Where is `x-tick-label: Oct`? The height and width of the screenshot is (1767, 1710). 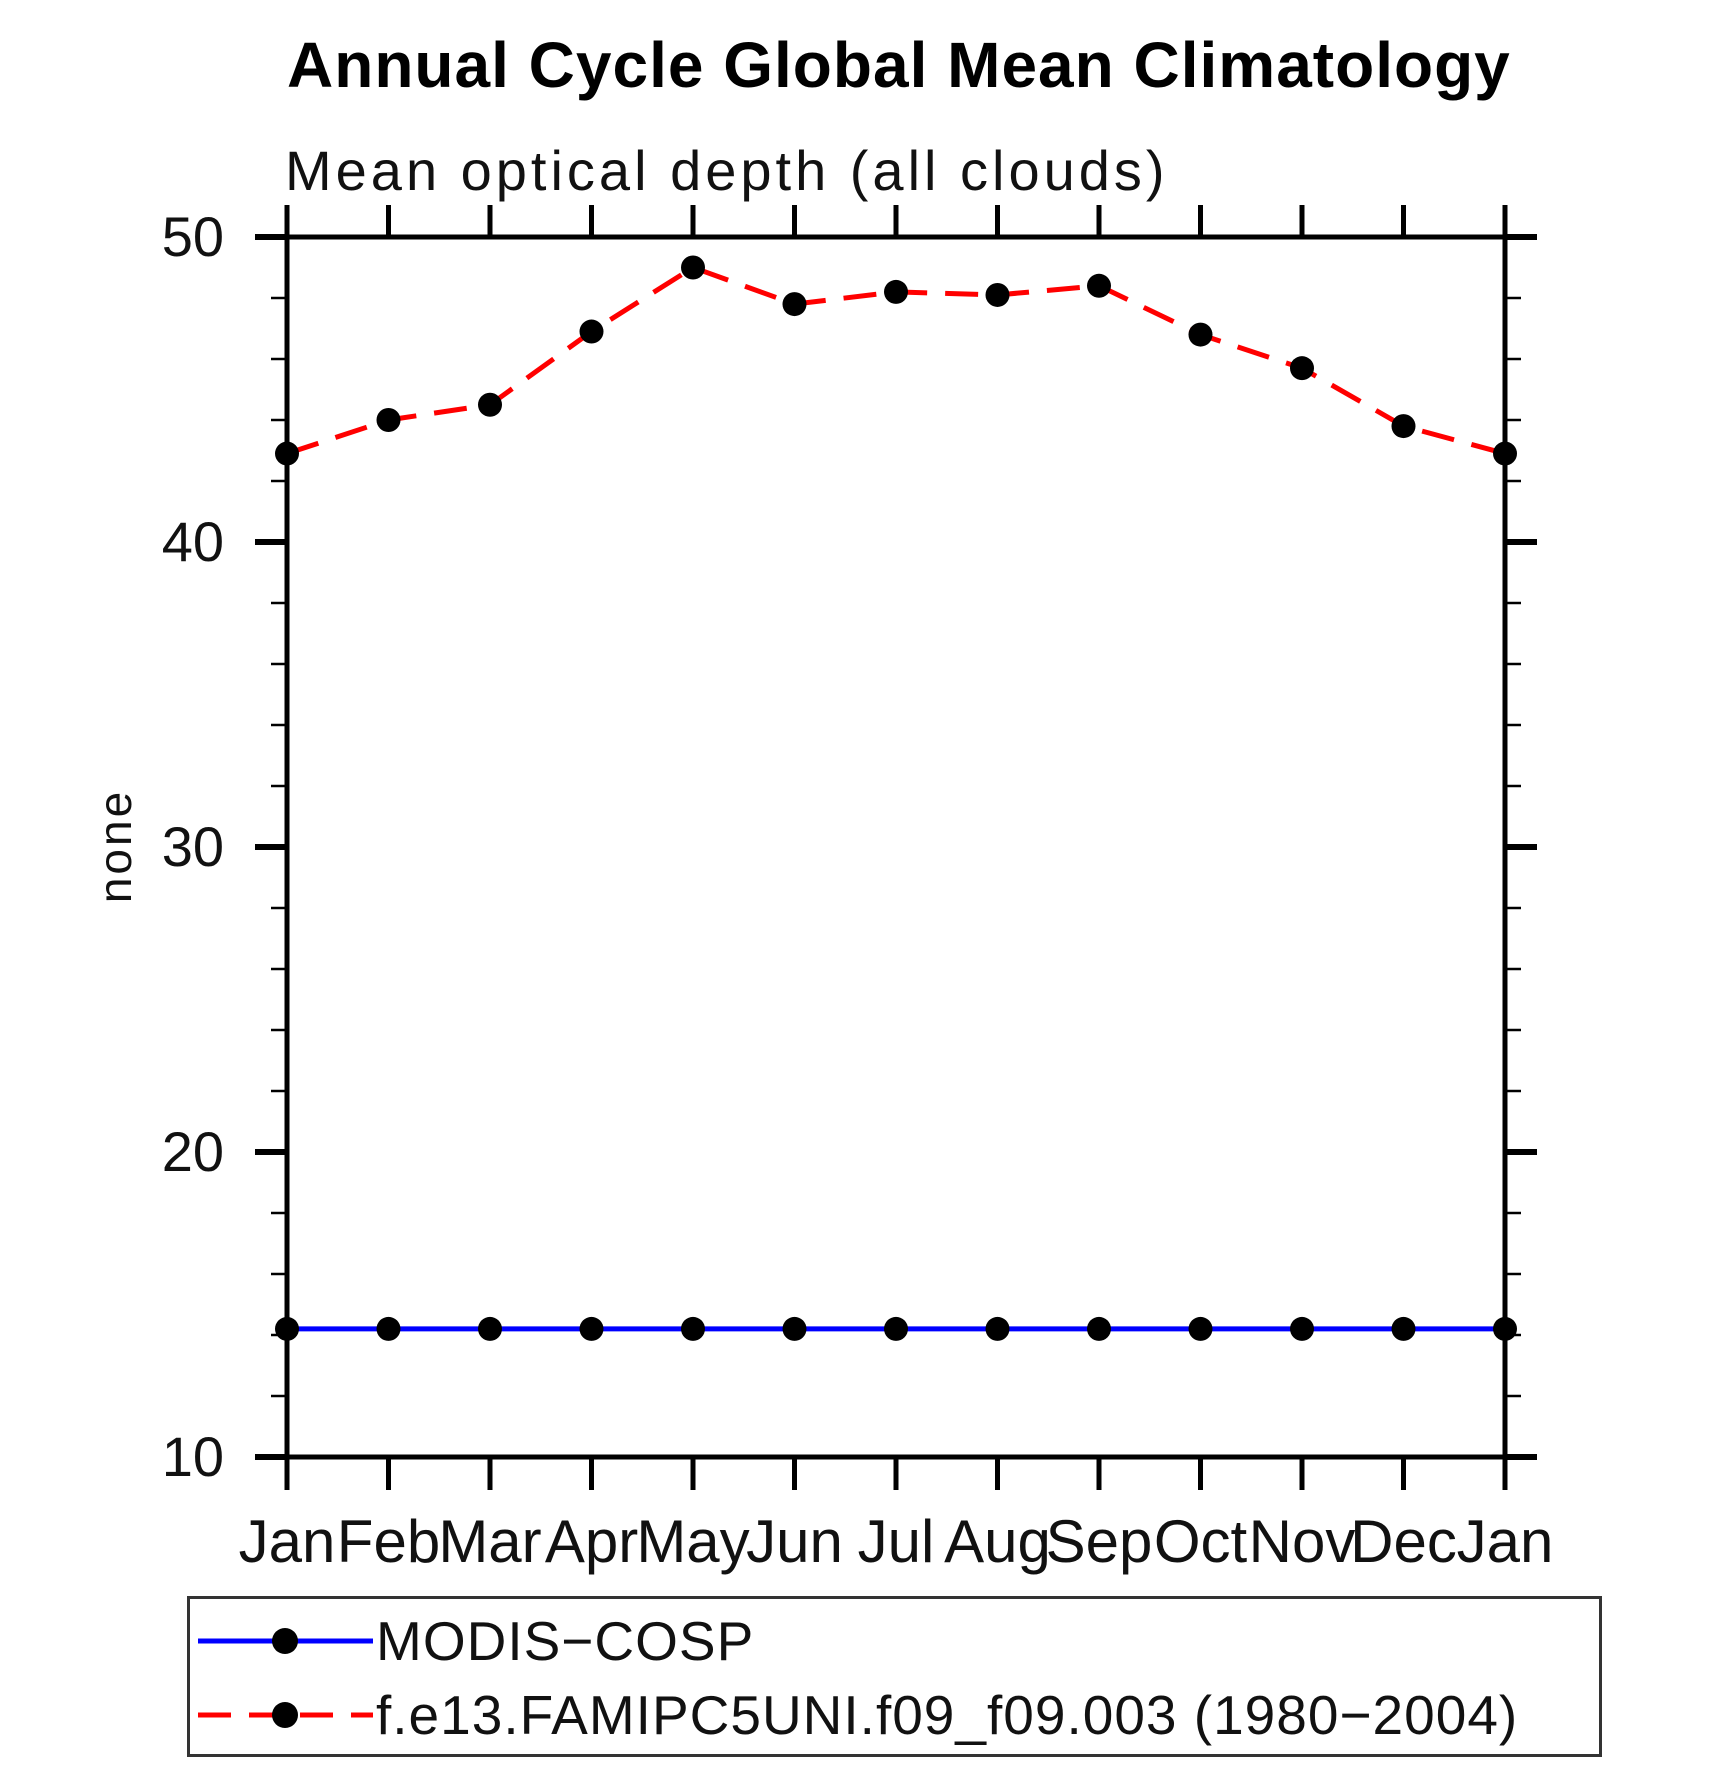 x-tick-label: Oct is located at coordinates (1201, 1541).